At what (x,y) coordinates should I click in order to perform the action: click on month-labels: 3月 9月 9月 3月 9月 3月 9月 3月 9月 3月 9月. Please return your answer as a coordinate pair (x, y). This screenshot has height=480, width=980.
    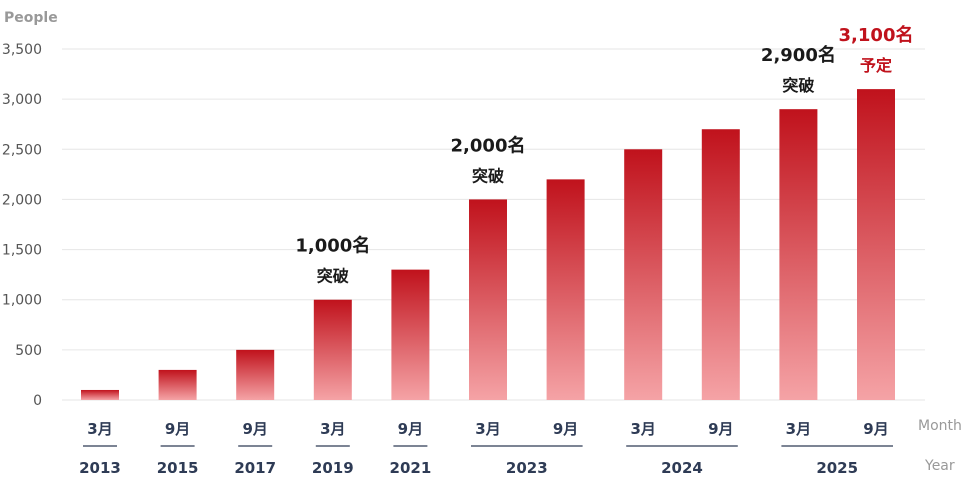
    Looking at the image, I should click on (487, 429).